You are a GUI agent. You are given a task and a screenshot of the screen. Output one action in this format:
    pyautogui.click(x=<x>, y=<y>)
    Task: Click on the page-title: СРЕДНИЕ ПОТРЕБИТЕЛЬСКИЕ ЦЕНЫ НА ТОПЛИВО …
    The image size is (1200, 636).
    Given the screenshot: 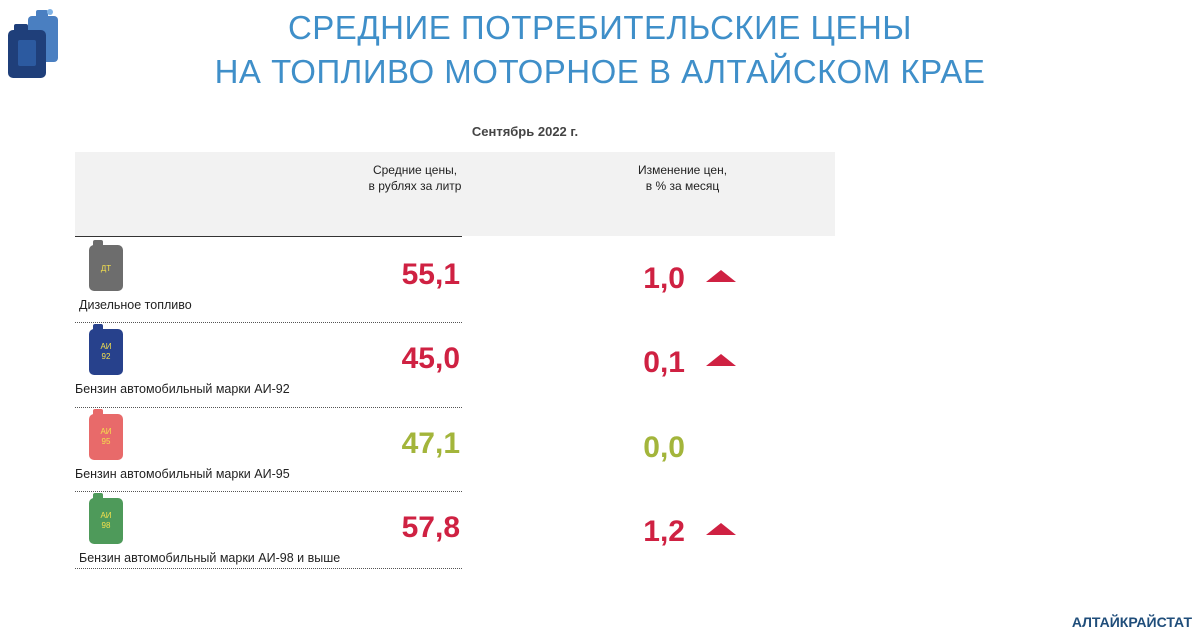 What is the action you would take?
    pyautogui.click(x=600, y=50)
    